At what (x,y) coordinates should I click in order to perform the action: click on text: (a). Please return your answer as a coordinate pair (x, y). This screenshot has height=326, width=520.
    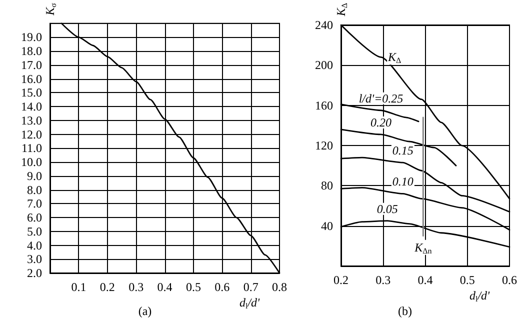
    Looking at the image, I should click on (145, 311).